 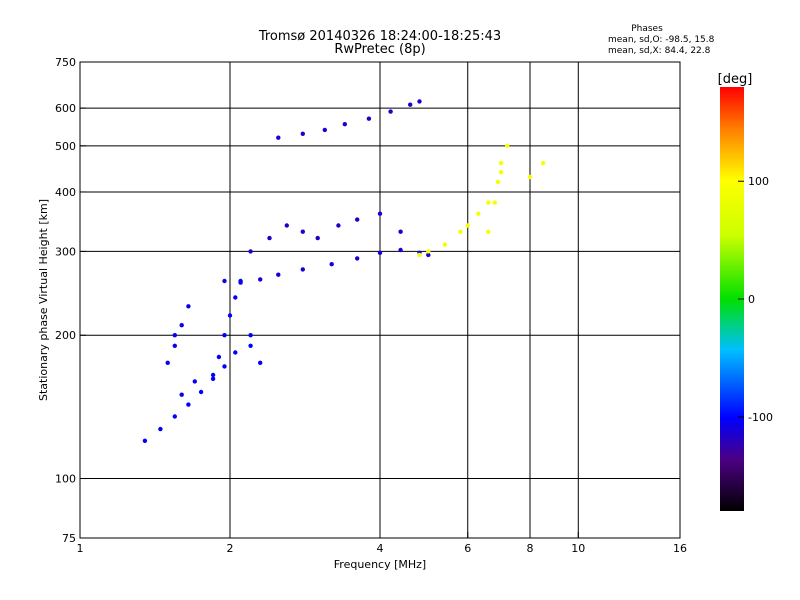 I want to click on y-tick-label: 600, so click(x=65, y=108).